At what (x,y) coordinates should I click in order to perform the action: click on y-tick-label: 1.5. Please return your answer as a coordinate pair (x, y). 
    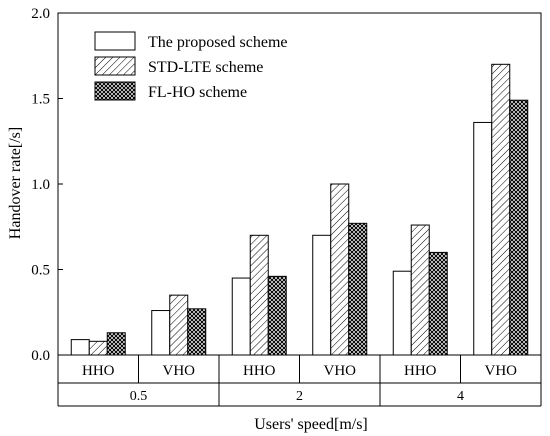
    Looking at the image, I should click on (40, 100).